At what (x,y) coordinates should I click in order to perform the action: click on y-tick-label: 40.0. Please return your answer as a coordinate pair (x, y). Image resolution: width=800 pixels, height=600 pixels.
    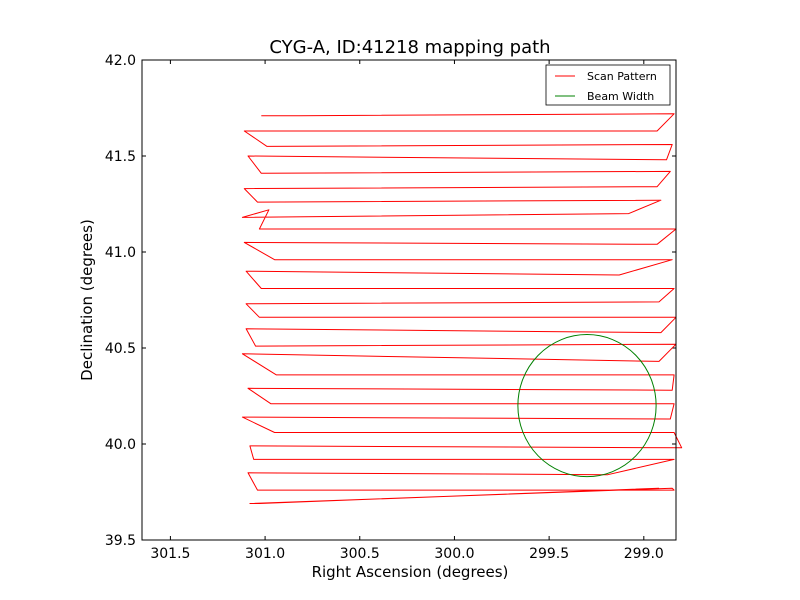
    Looking at the image, I should click on (120, 445).